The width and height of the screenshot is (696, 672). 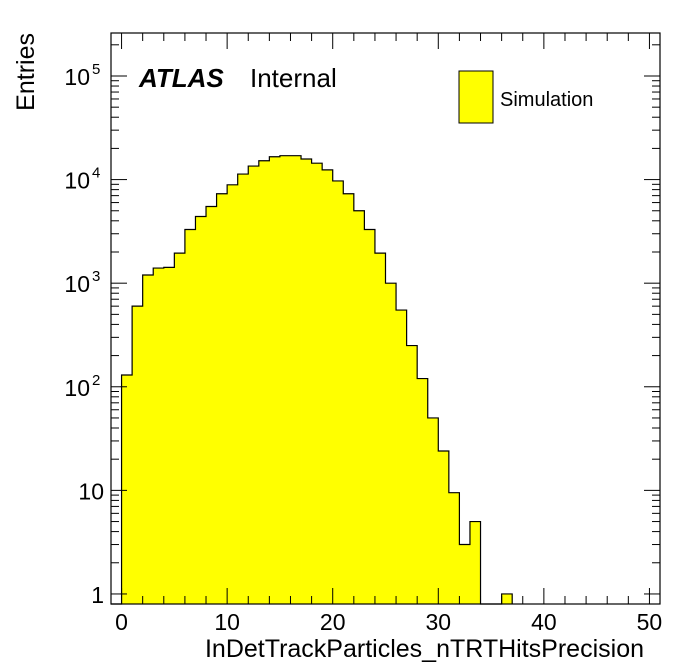 I want to click on y-tick-label-exponent: 2, so click(x=96, y=380).